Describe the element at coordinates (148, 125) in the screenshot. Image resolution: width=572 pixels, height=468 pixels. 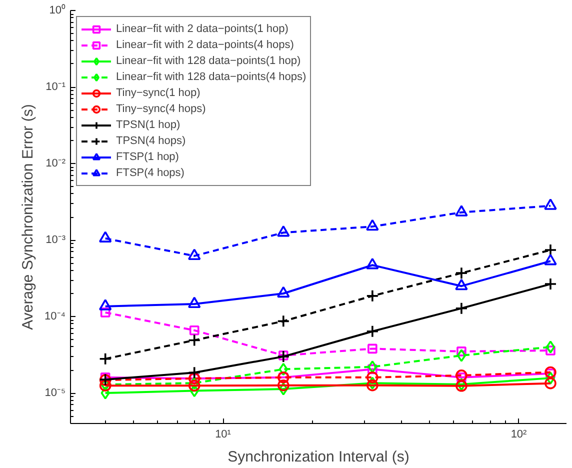
I see `legend-label: TPSN(1 hop)` at that location.